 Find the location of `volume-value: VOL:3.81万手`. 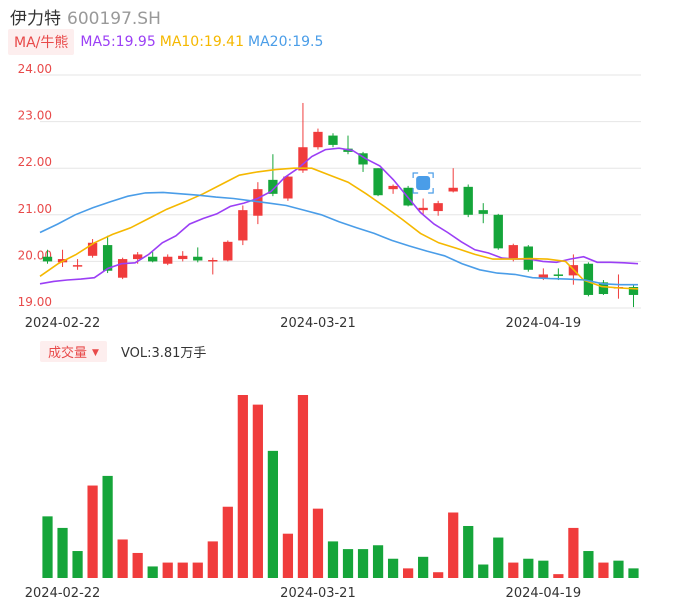

volume-value: VOL:3.81万手 is located at coordinates (163, 353).